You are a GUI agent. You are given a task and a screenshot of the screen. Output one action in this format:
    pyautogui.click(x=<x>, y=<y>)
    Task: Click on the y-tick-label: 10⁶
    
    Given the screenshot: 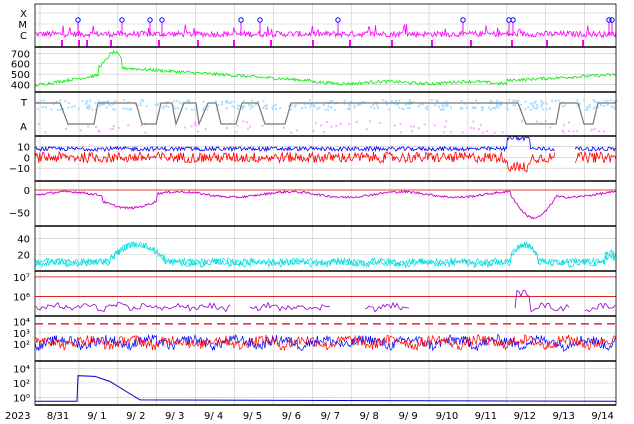 What is the action you would take?
    pyautogui.click(x=21, y=297)
    